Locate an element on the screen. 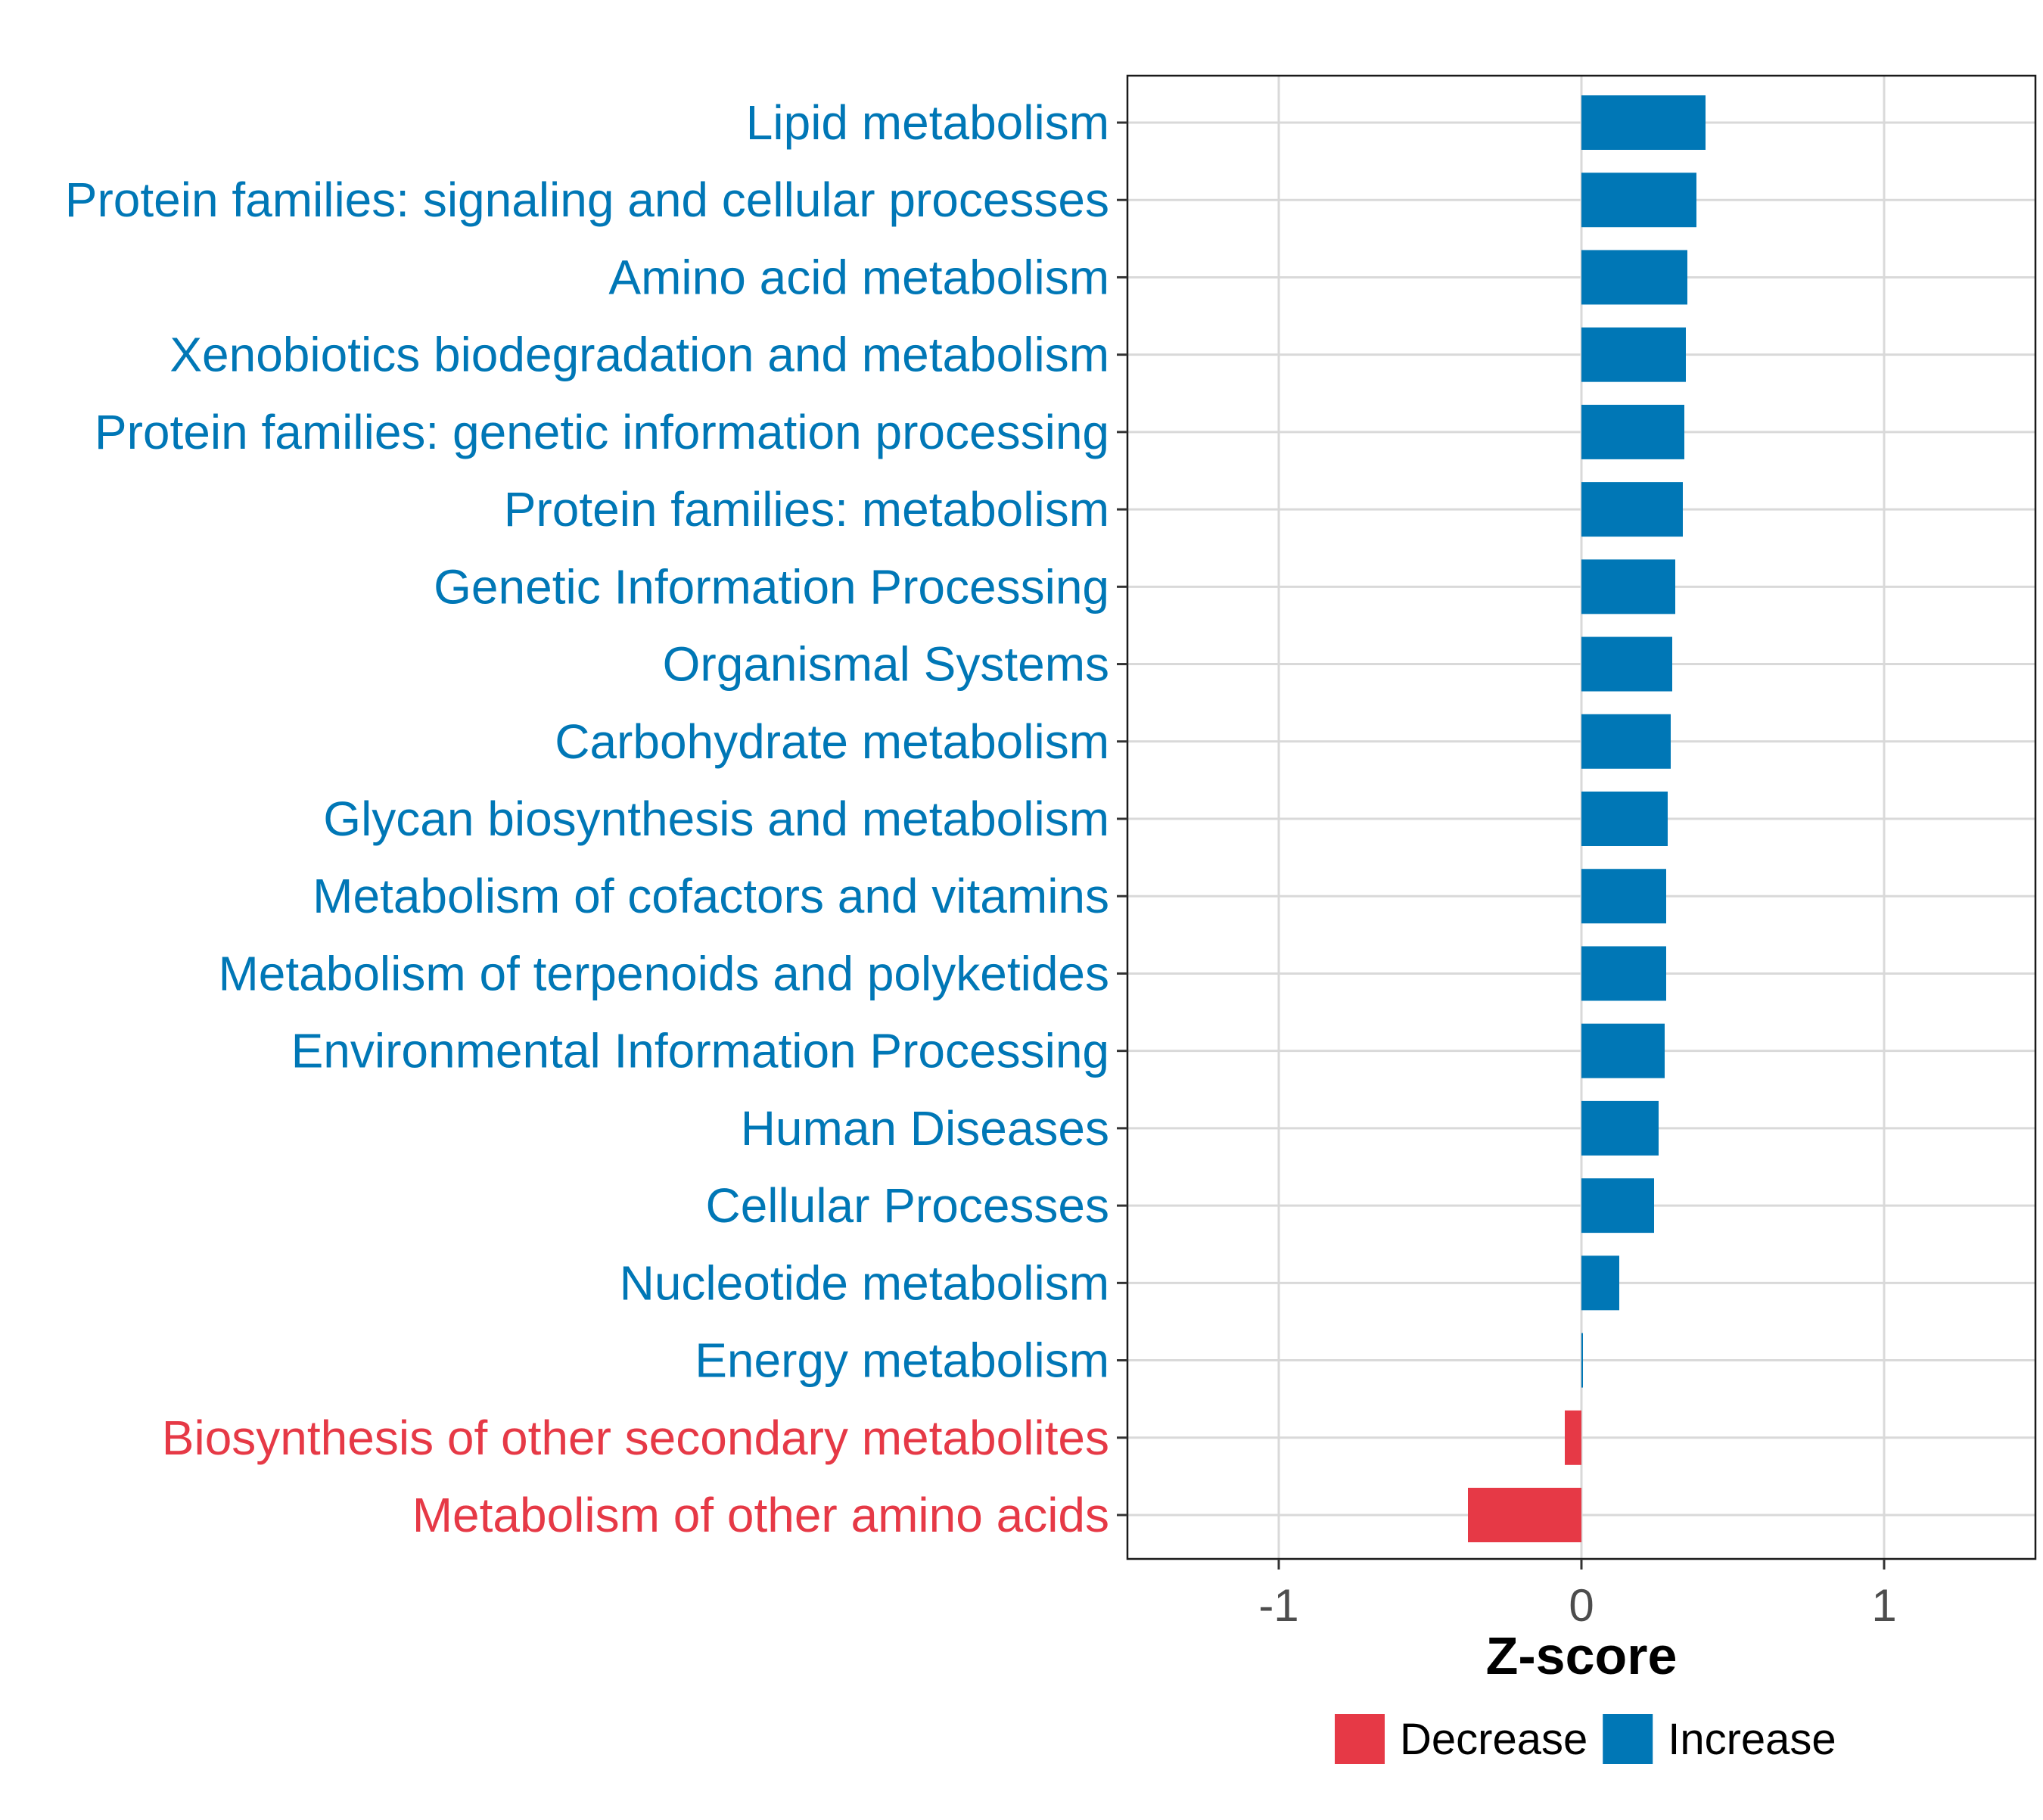  category-label-6: Protein families: metabolism is located at coordinates (806, 509).